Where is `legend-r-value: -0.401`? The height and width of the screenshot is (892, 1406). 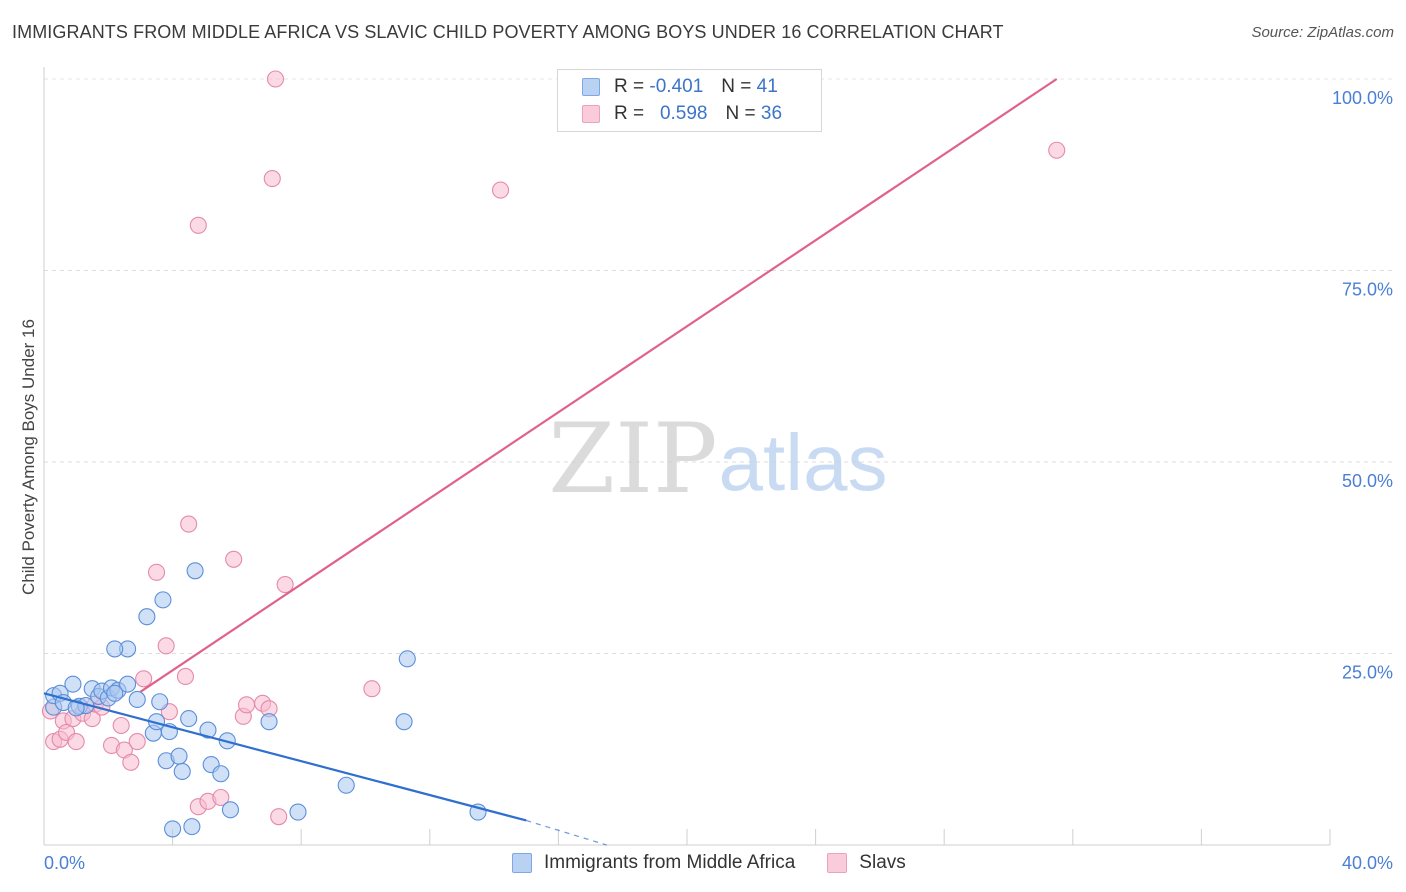 legend-r-value: -0.401 is located at coordinates (676, 86).